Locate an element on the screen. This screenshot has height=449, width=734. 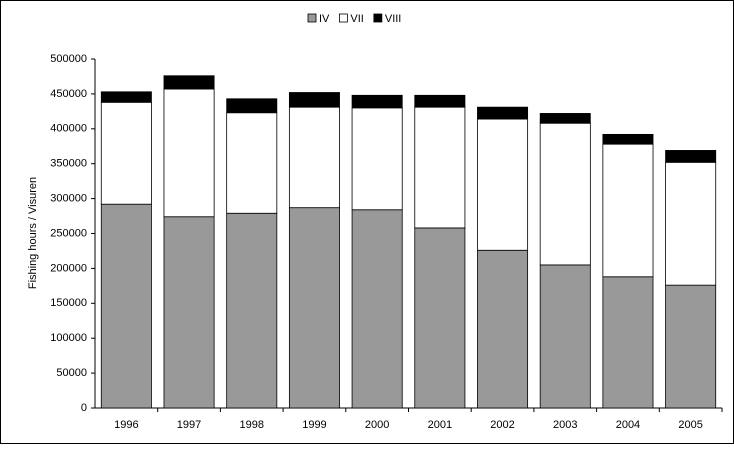
y-tick-label: 200000 is located at coordinates (68, 268).